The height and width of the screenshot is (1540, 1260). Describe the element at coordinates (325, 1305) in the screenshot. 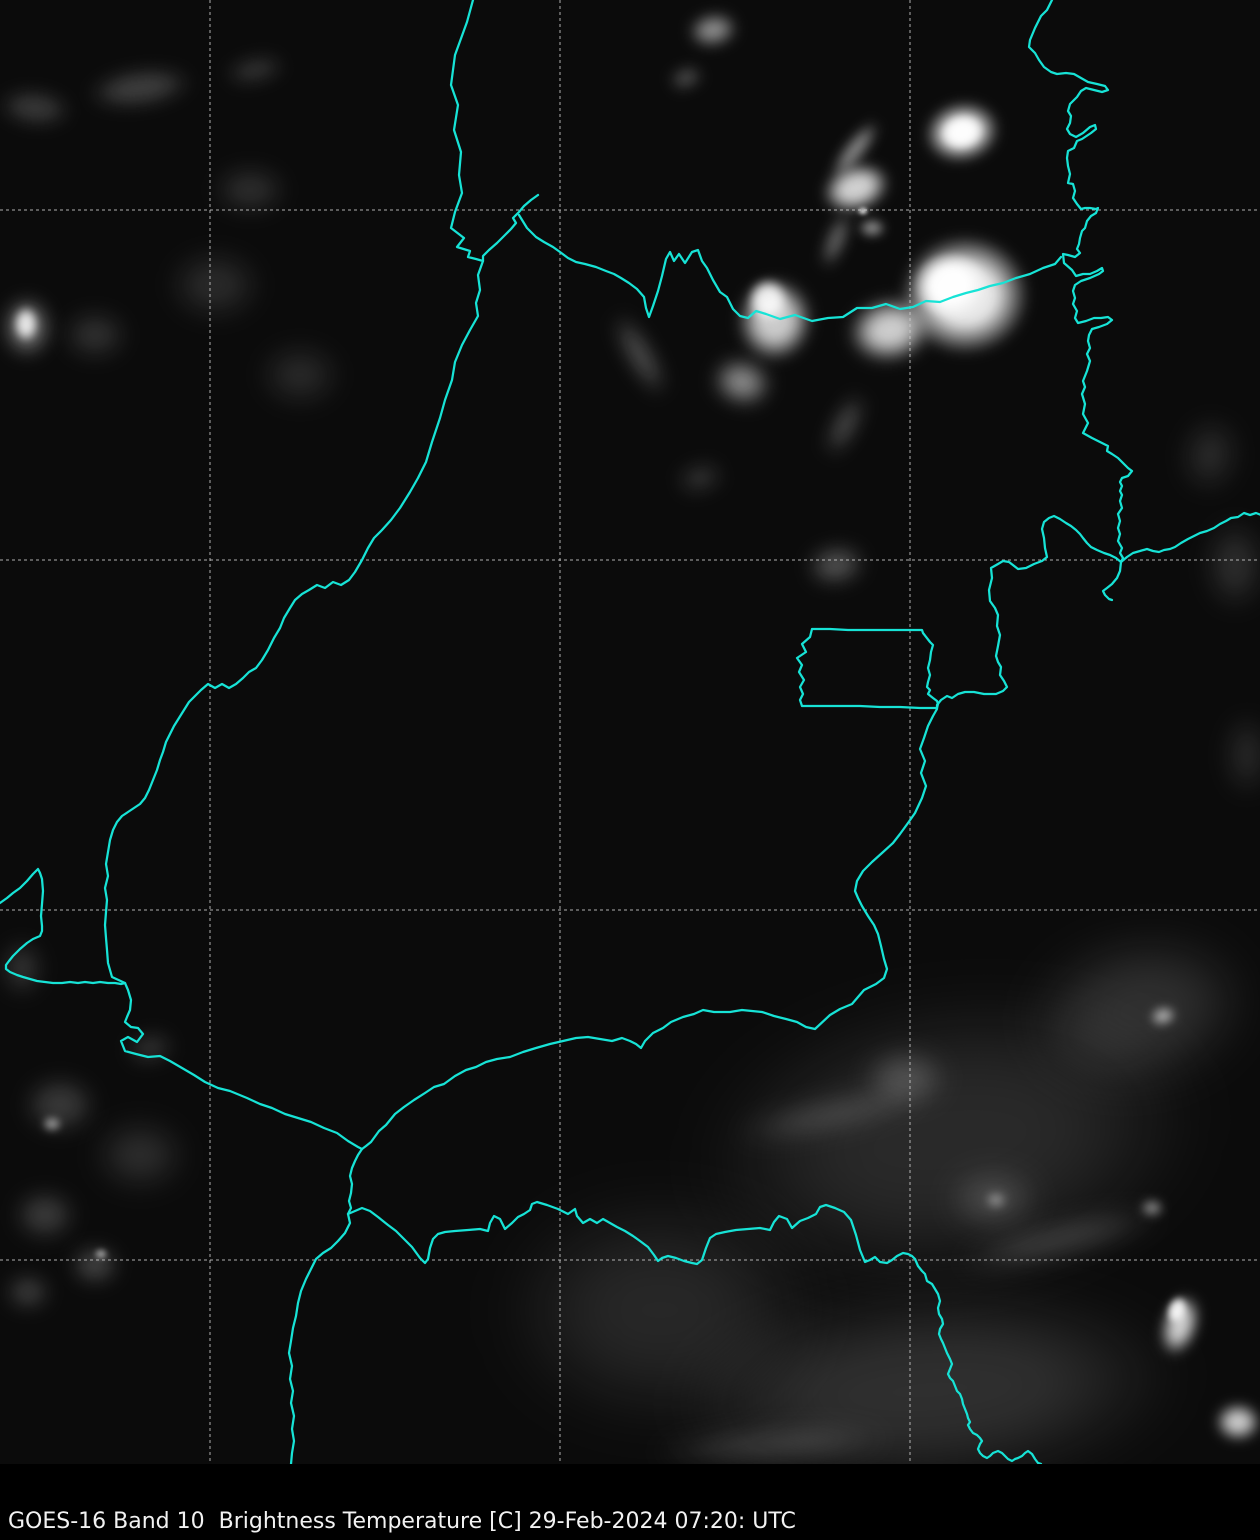

I see `sw-river` at that location.